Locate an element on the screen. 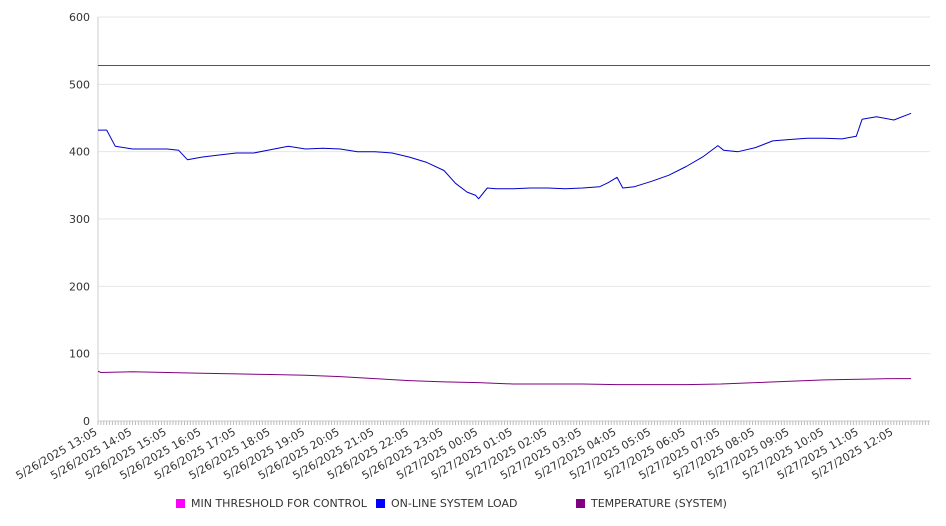  legend-item-online-system-load: ON-LINE SYSTEM LOAD is located at coordinates (446, 503).